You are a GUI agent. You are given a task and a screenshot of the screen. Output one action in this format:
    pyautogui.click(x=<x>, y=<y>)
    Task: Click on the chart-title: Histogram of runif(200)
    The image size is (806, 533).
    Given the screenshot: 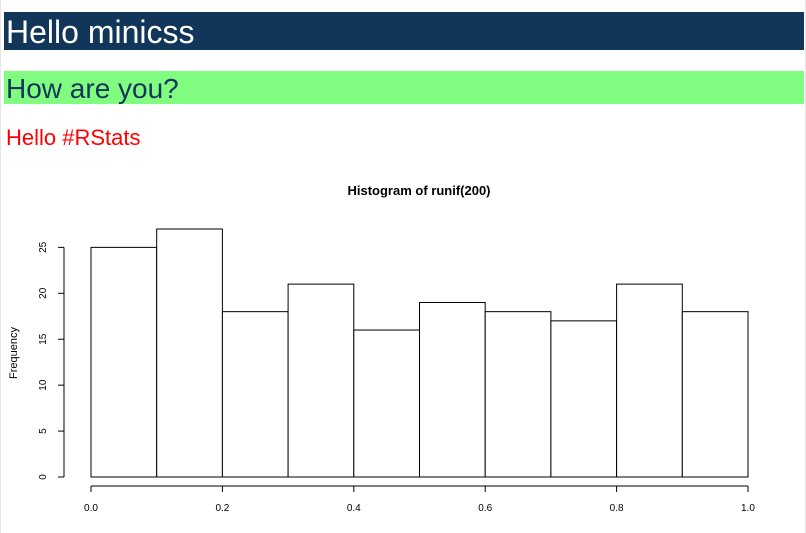 What is the action you would take?
    pyautogui.click(x=418, y=190)
    